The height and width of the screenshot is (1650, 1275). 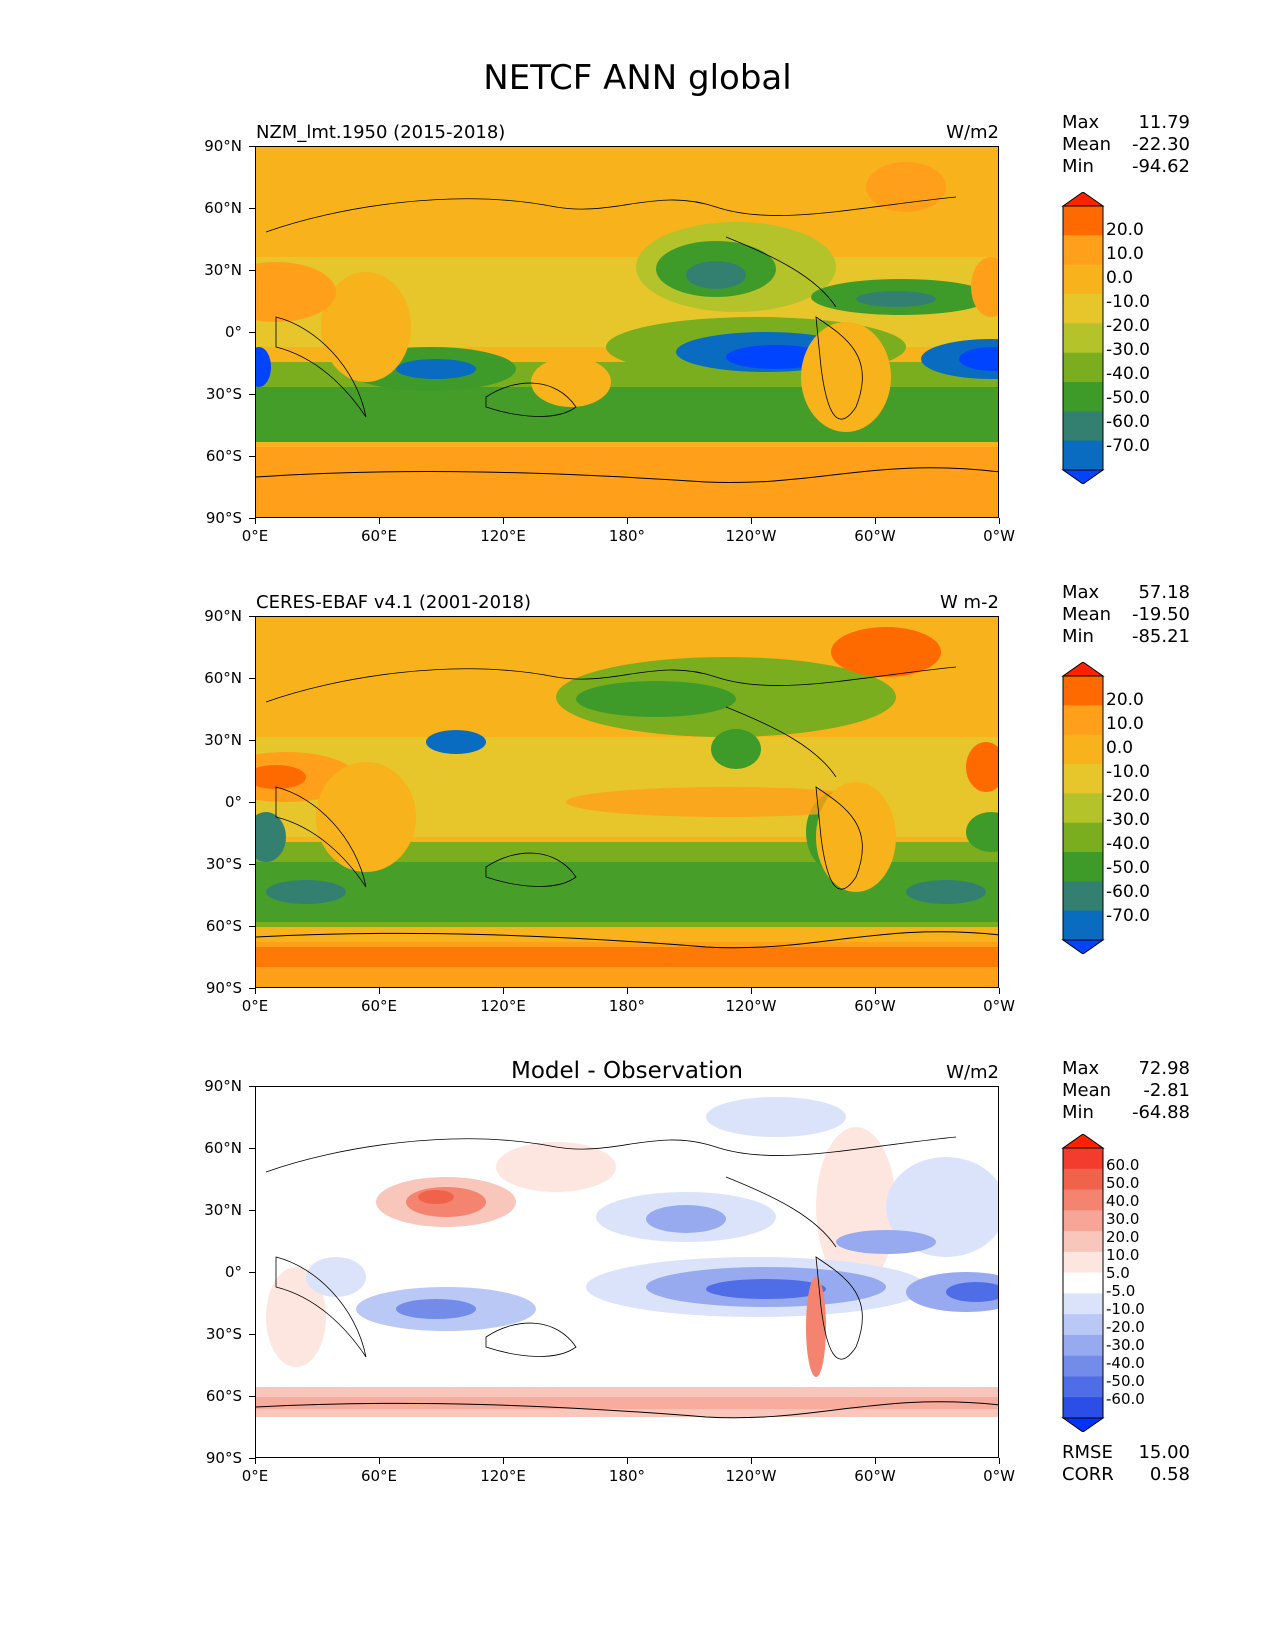 What do you see at coordinates (1128, 844) in the screenshot?
I see `colorbar-tick-label: -40.0` at bounding box center [1128, 844].